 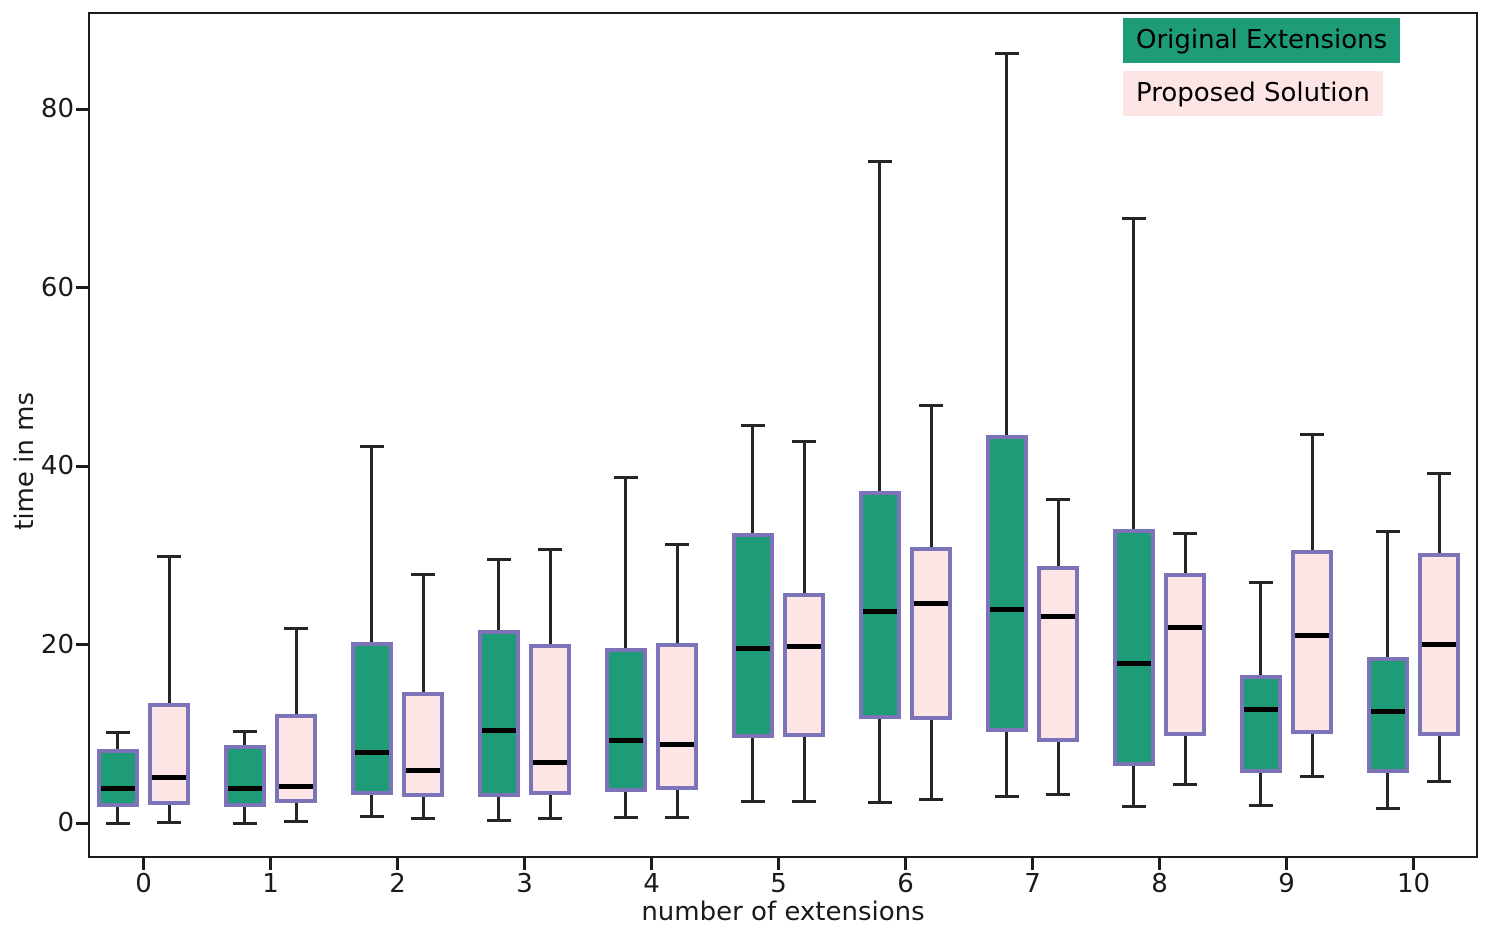 What do you see at coordinates (57, 109) in the screenshot?
I see `y-tick-label: 80` at bounding box center [57, 109].